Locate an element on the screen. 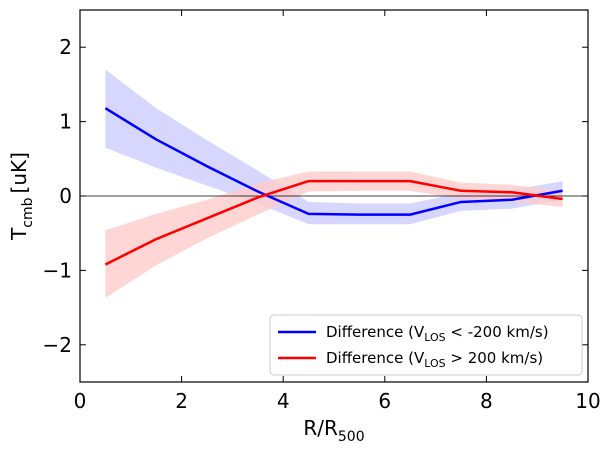  legend-label-1: Difference (VLOS < -200 km/s) is located at coordinates (437, 333).